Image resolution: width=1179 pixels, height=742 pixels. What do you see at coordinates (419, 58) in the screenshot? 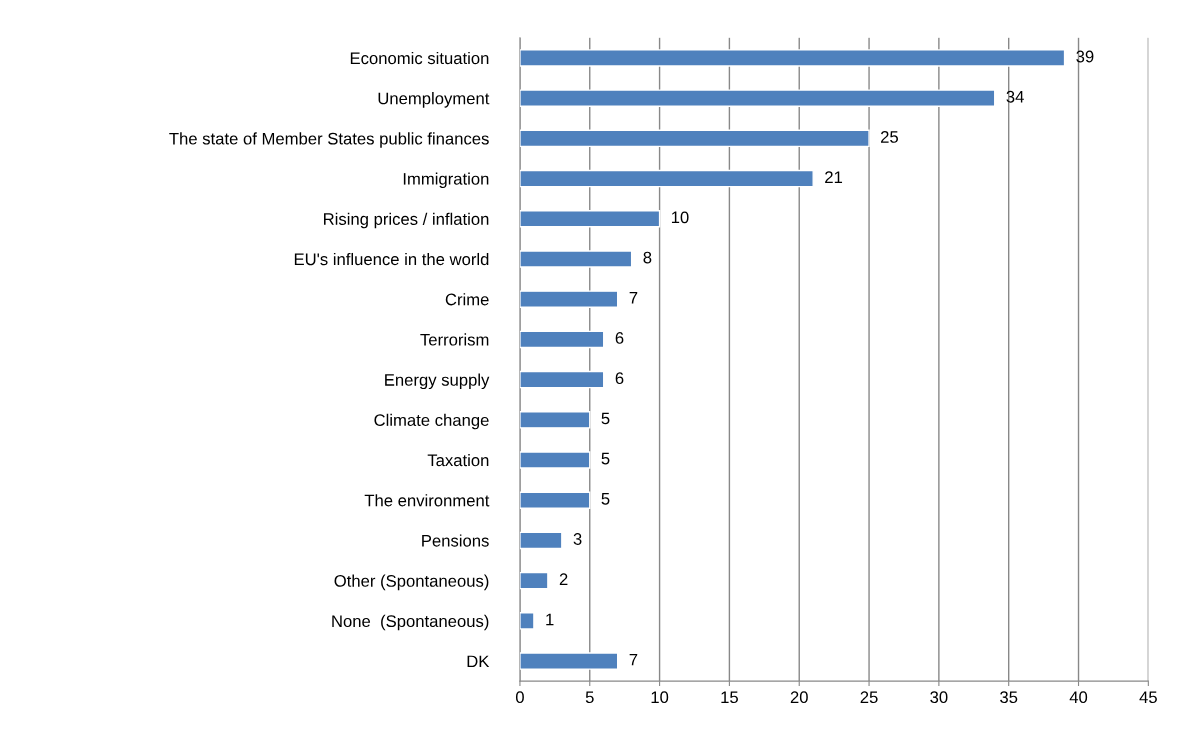
I see `y-tick-label: Economic situation` at bounding box center [419, 58].